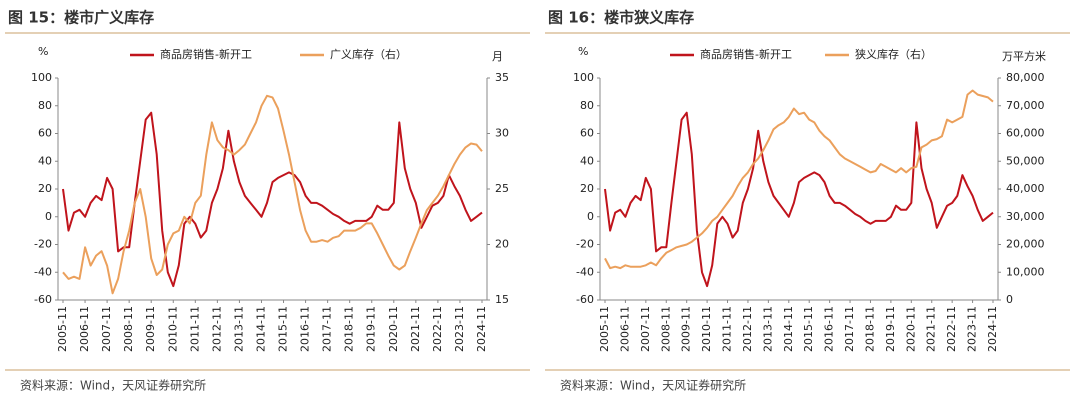  I want to click on y2-tick-label: 50,000, so click(1025, 160).